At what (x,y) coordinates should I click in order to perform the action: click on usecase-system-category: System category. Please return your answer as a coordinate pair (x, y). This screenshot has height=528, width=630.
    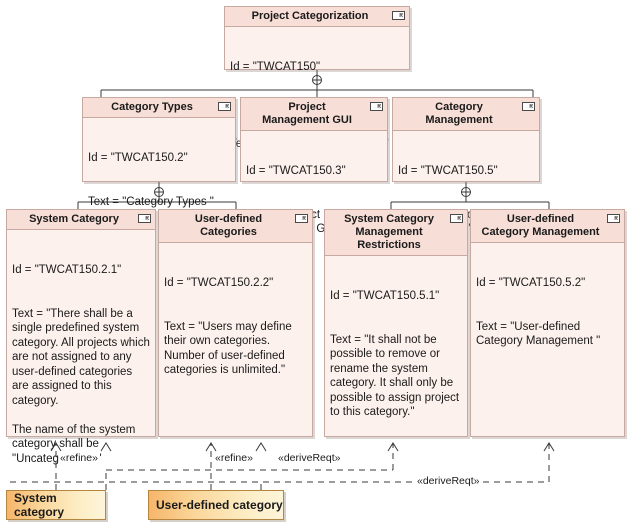
    Looking at the image, I should click on (56, 505).